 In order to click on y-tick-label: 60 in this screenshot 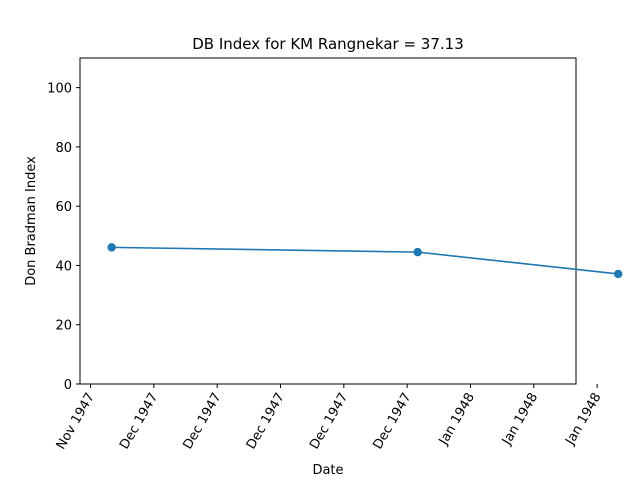, I will do `click(63, 207)`.